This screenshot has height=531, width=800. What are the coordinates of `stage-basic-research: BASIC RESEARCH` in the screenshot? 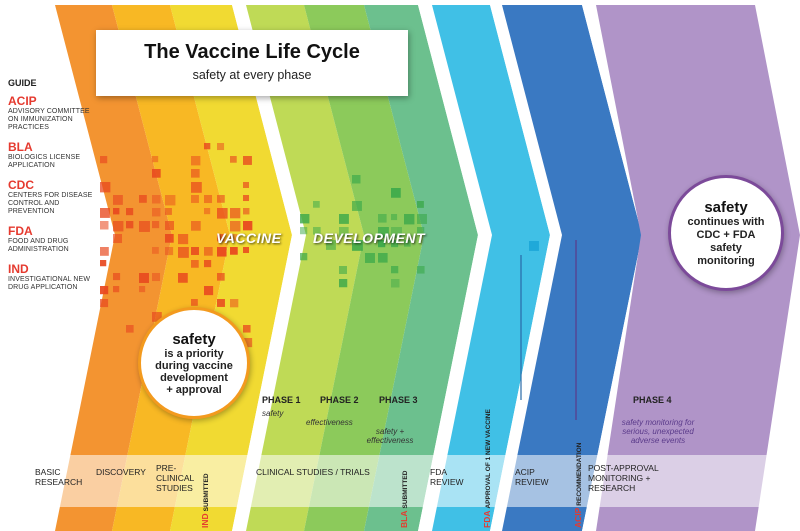 It's located at (58, 477).